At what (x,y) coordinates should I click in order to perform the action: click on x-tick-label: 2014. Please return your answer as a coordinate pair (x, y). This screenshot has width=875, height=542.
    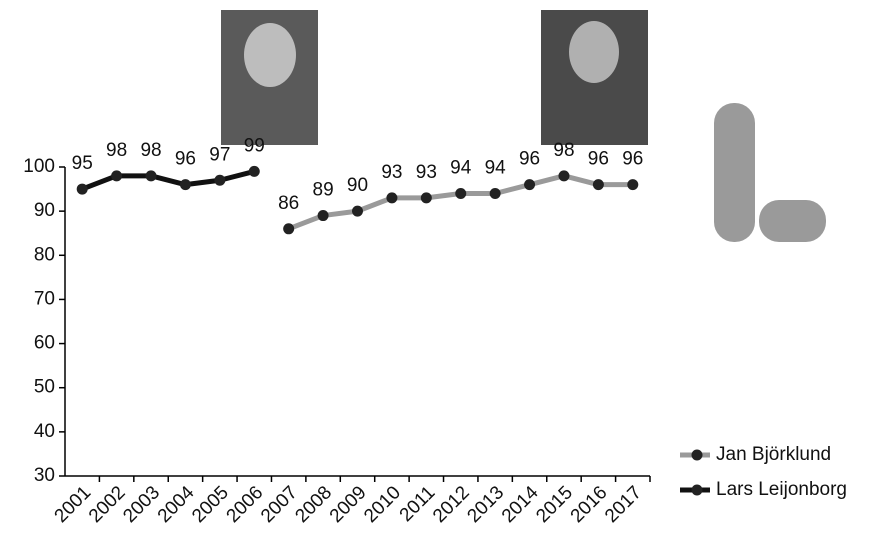
    Looking at the image, I should click on (520, 504).